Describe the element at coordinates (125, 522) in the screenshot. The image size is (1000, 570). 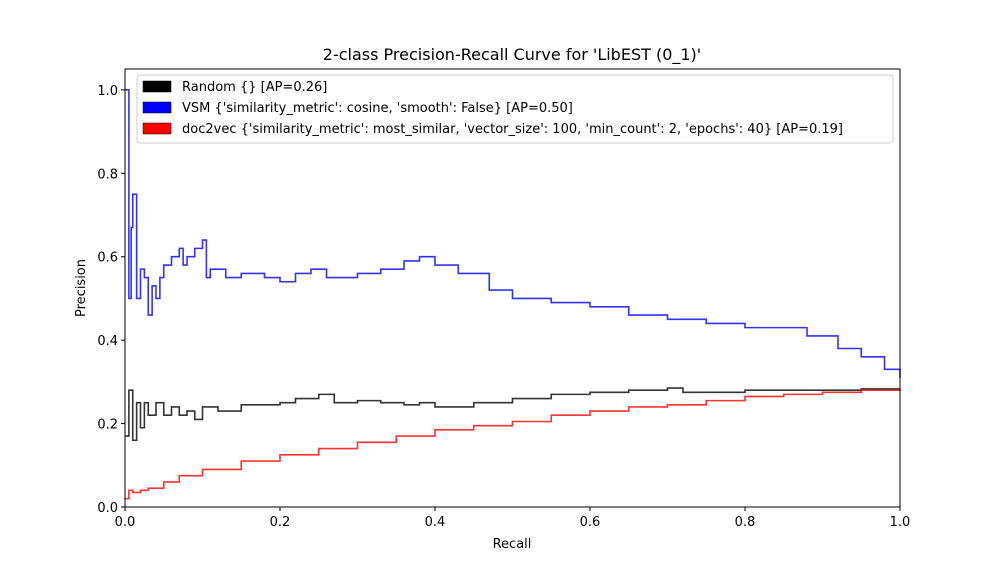
I see `x-tick-label: 0.0` at that location.